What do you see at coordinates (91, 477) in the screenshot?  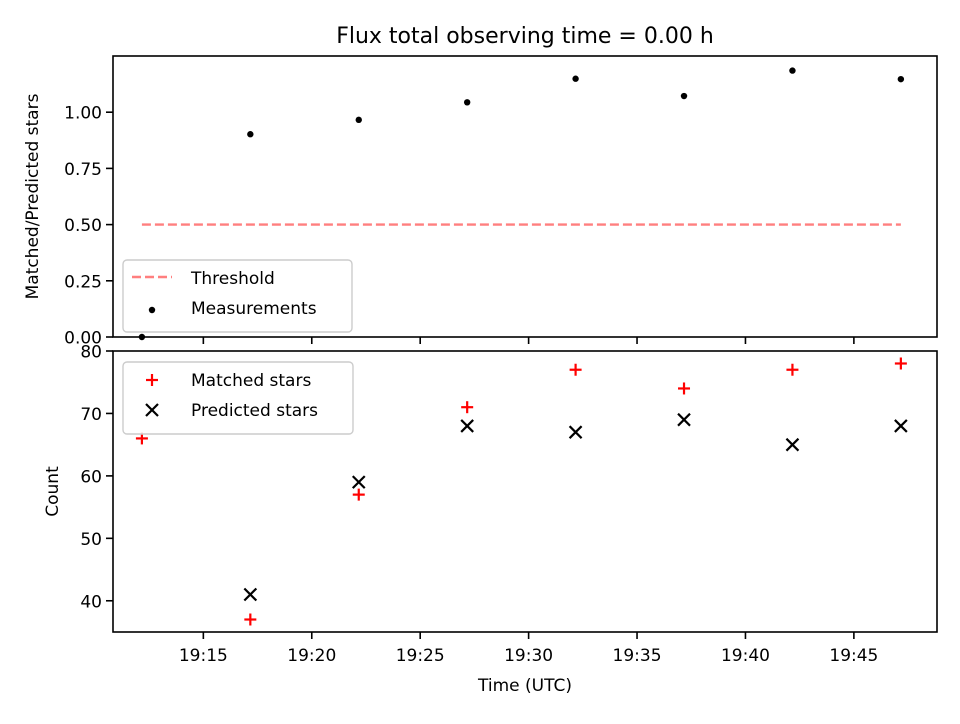 I see `y-tick-label: 60` at bounding box center [91, 477].